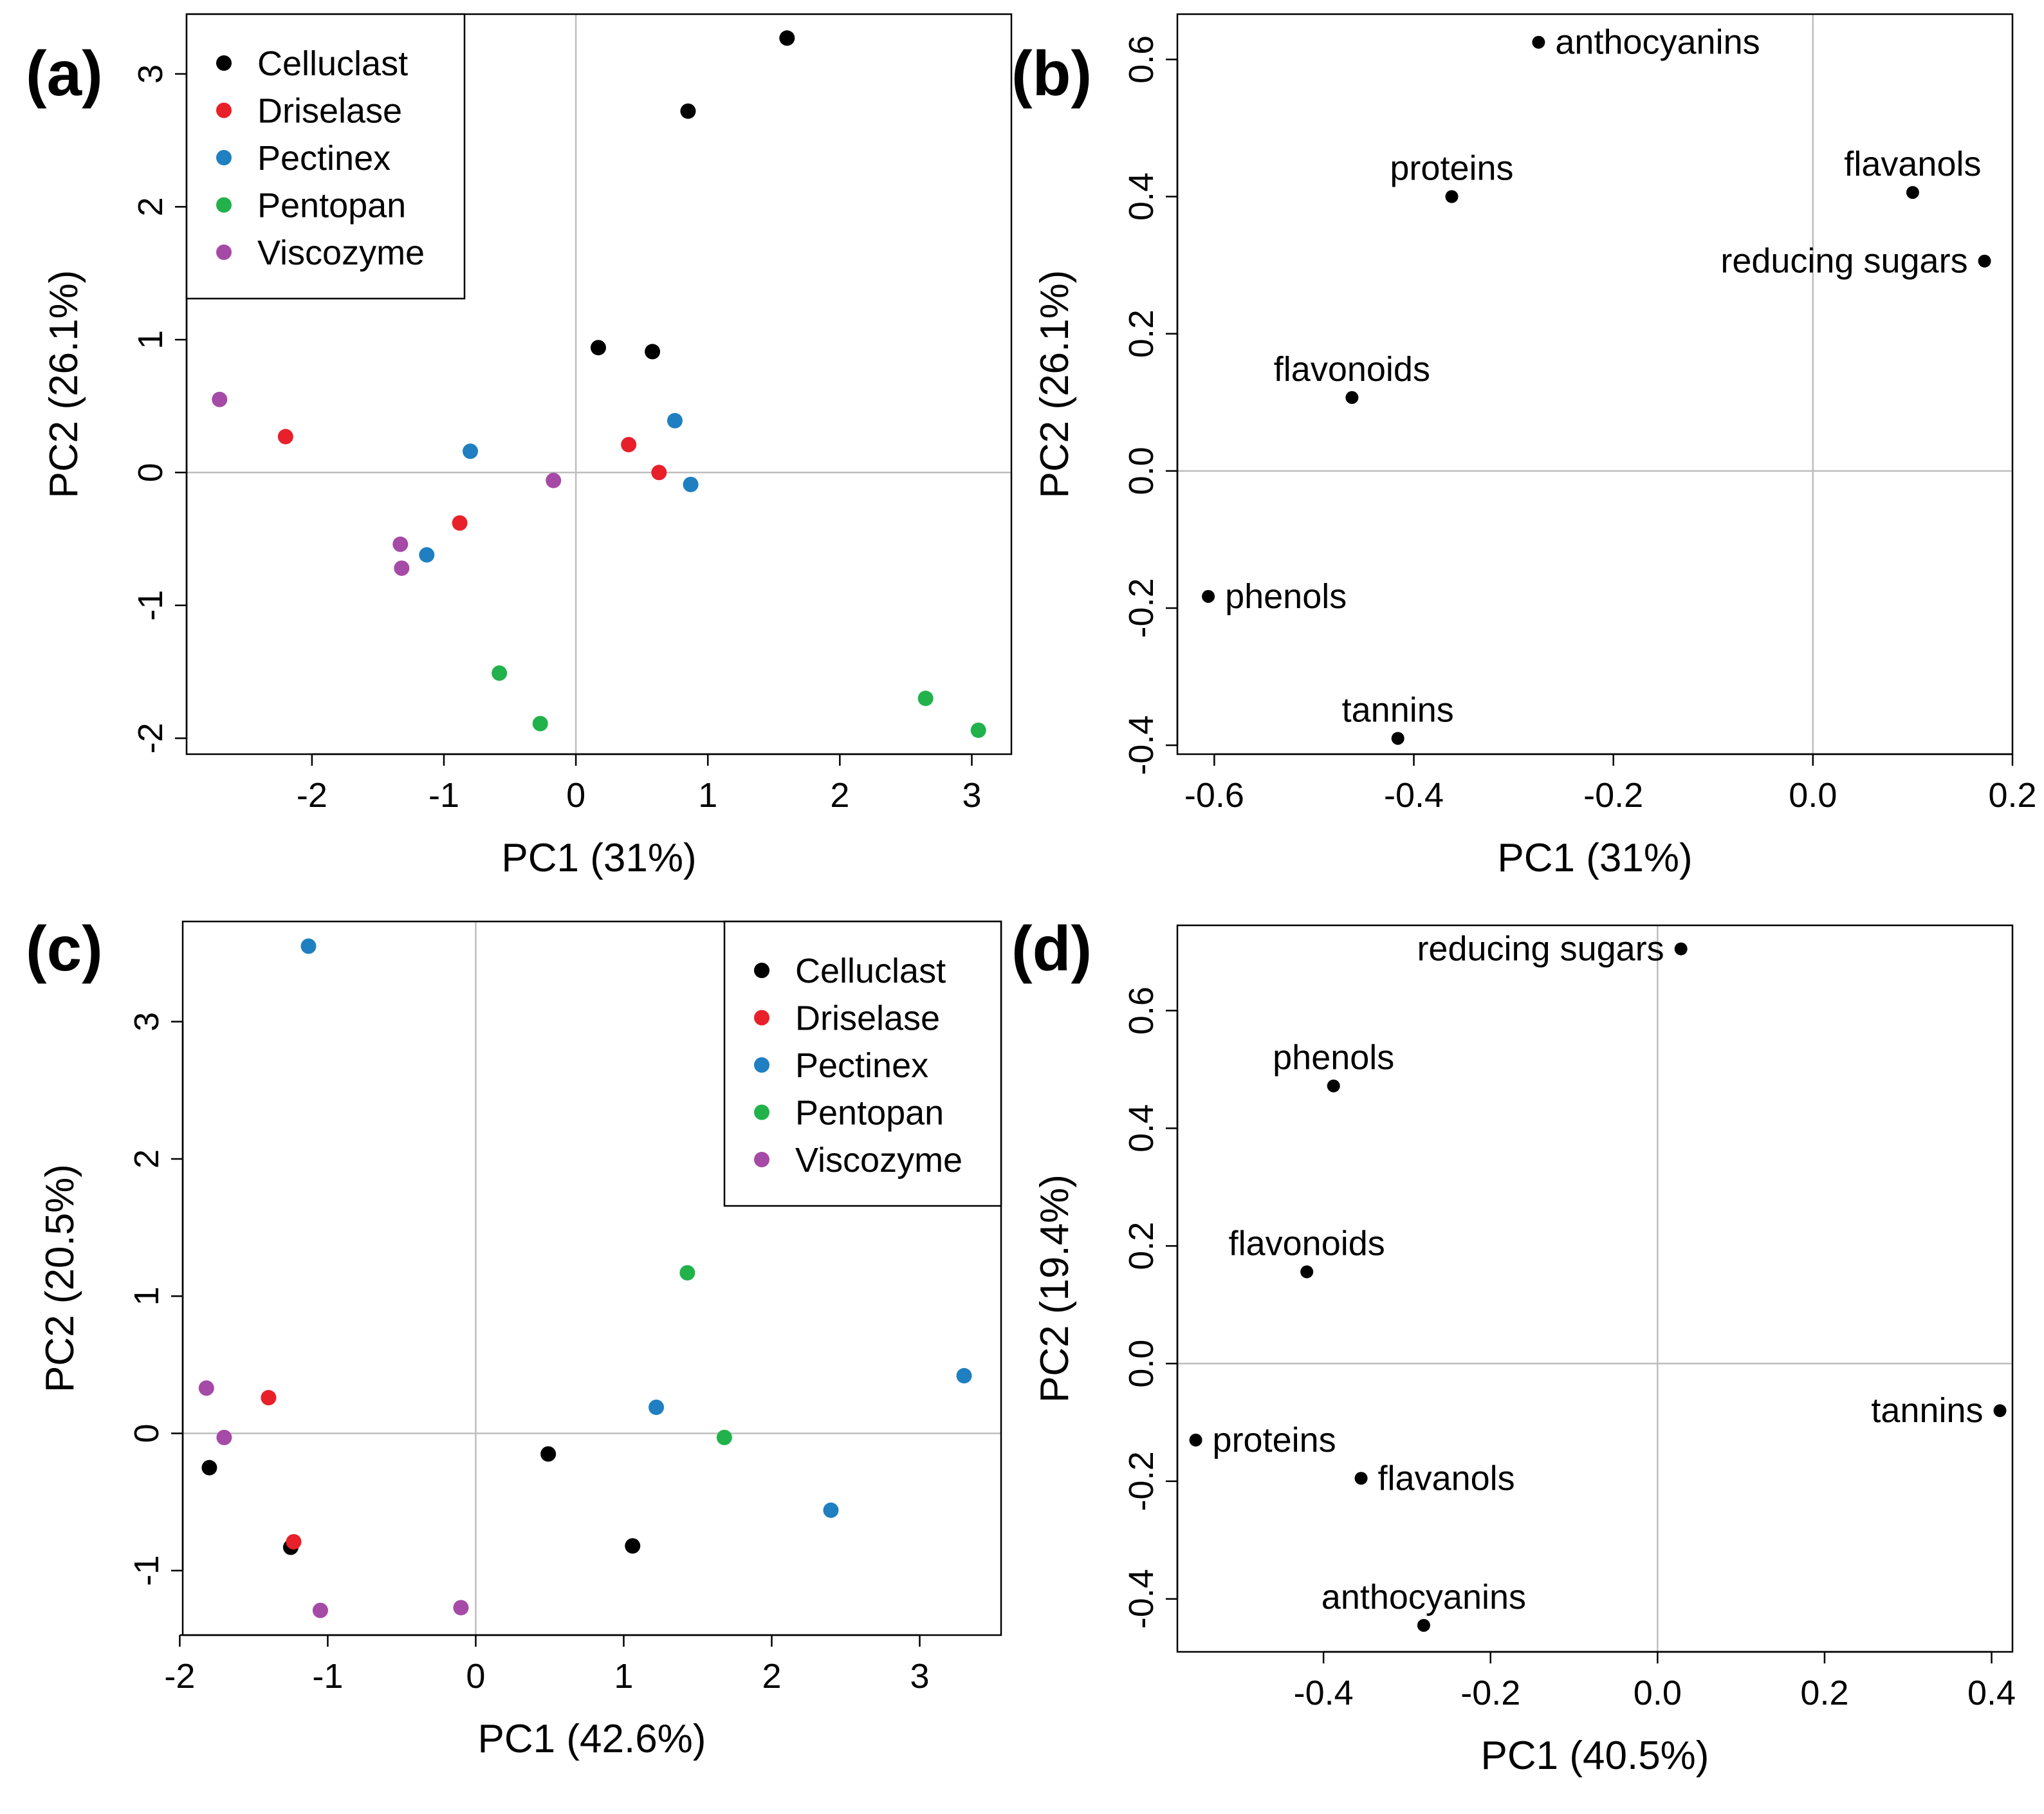 Image resolution: width=2044 pixels, height=1814 pixels. What do you see at coordinates (64, 73) in the screenshot?
I see `panel-a-letter: (a)` at bounding box center [64, 73].